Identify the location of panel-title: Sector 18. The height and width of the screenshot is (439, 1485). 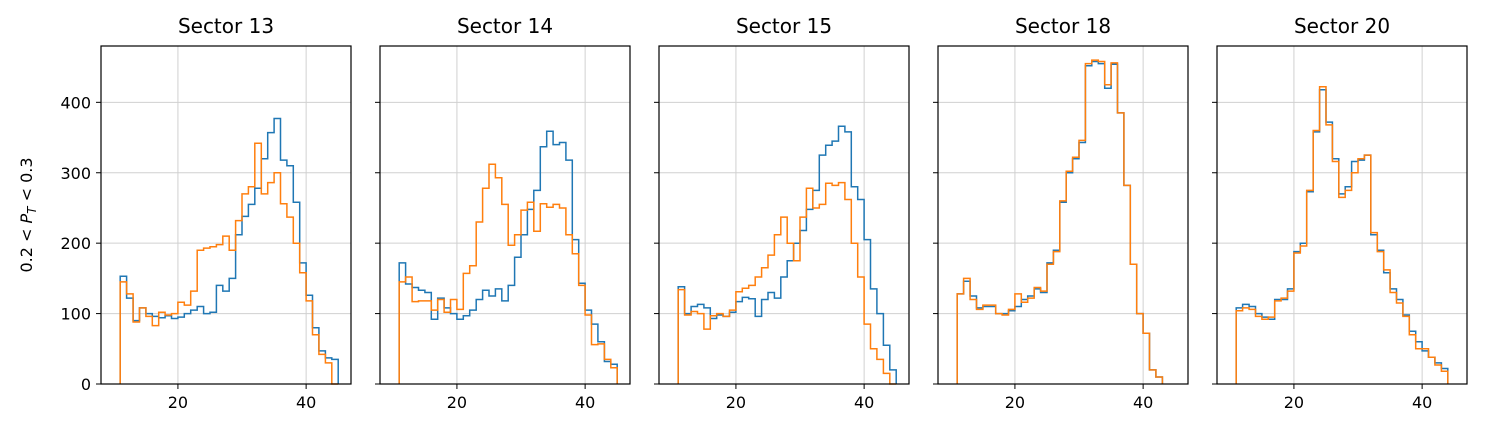
(1063, 26).